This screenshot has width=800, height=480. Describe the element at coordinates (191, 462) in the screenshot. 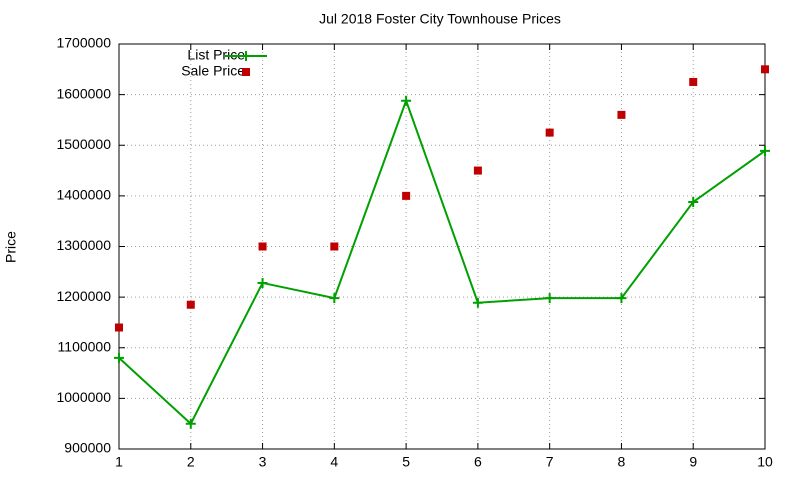

I see `x-tick-label: 2` at that location.